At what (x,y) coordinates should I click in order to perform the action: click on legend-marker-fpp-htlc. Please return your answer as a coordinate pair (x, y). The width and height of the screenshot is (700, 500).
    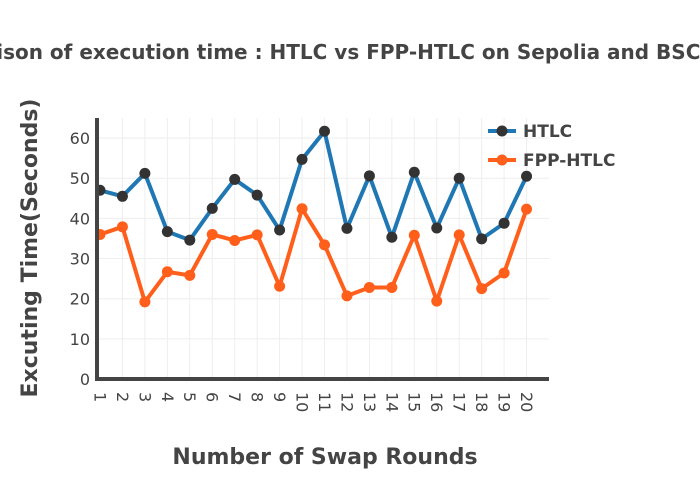
    Looking at the image, I should click on (502, 160).